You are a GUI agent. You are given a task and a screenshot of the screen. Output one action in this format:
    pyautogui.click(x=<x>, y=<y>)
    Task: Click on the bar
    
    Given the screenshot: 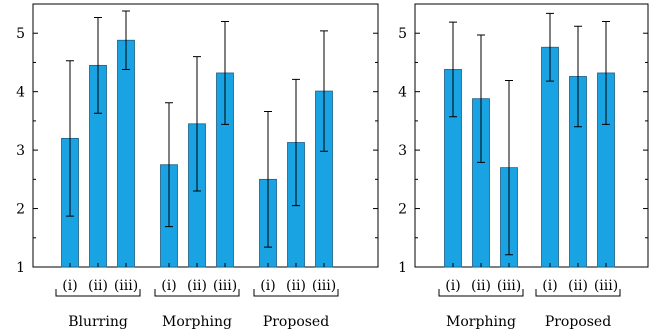 What is the action you would take?
    pyautogui.click(x=126, y=153)
    